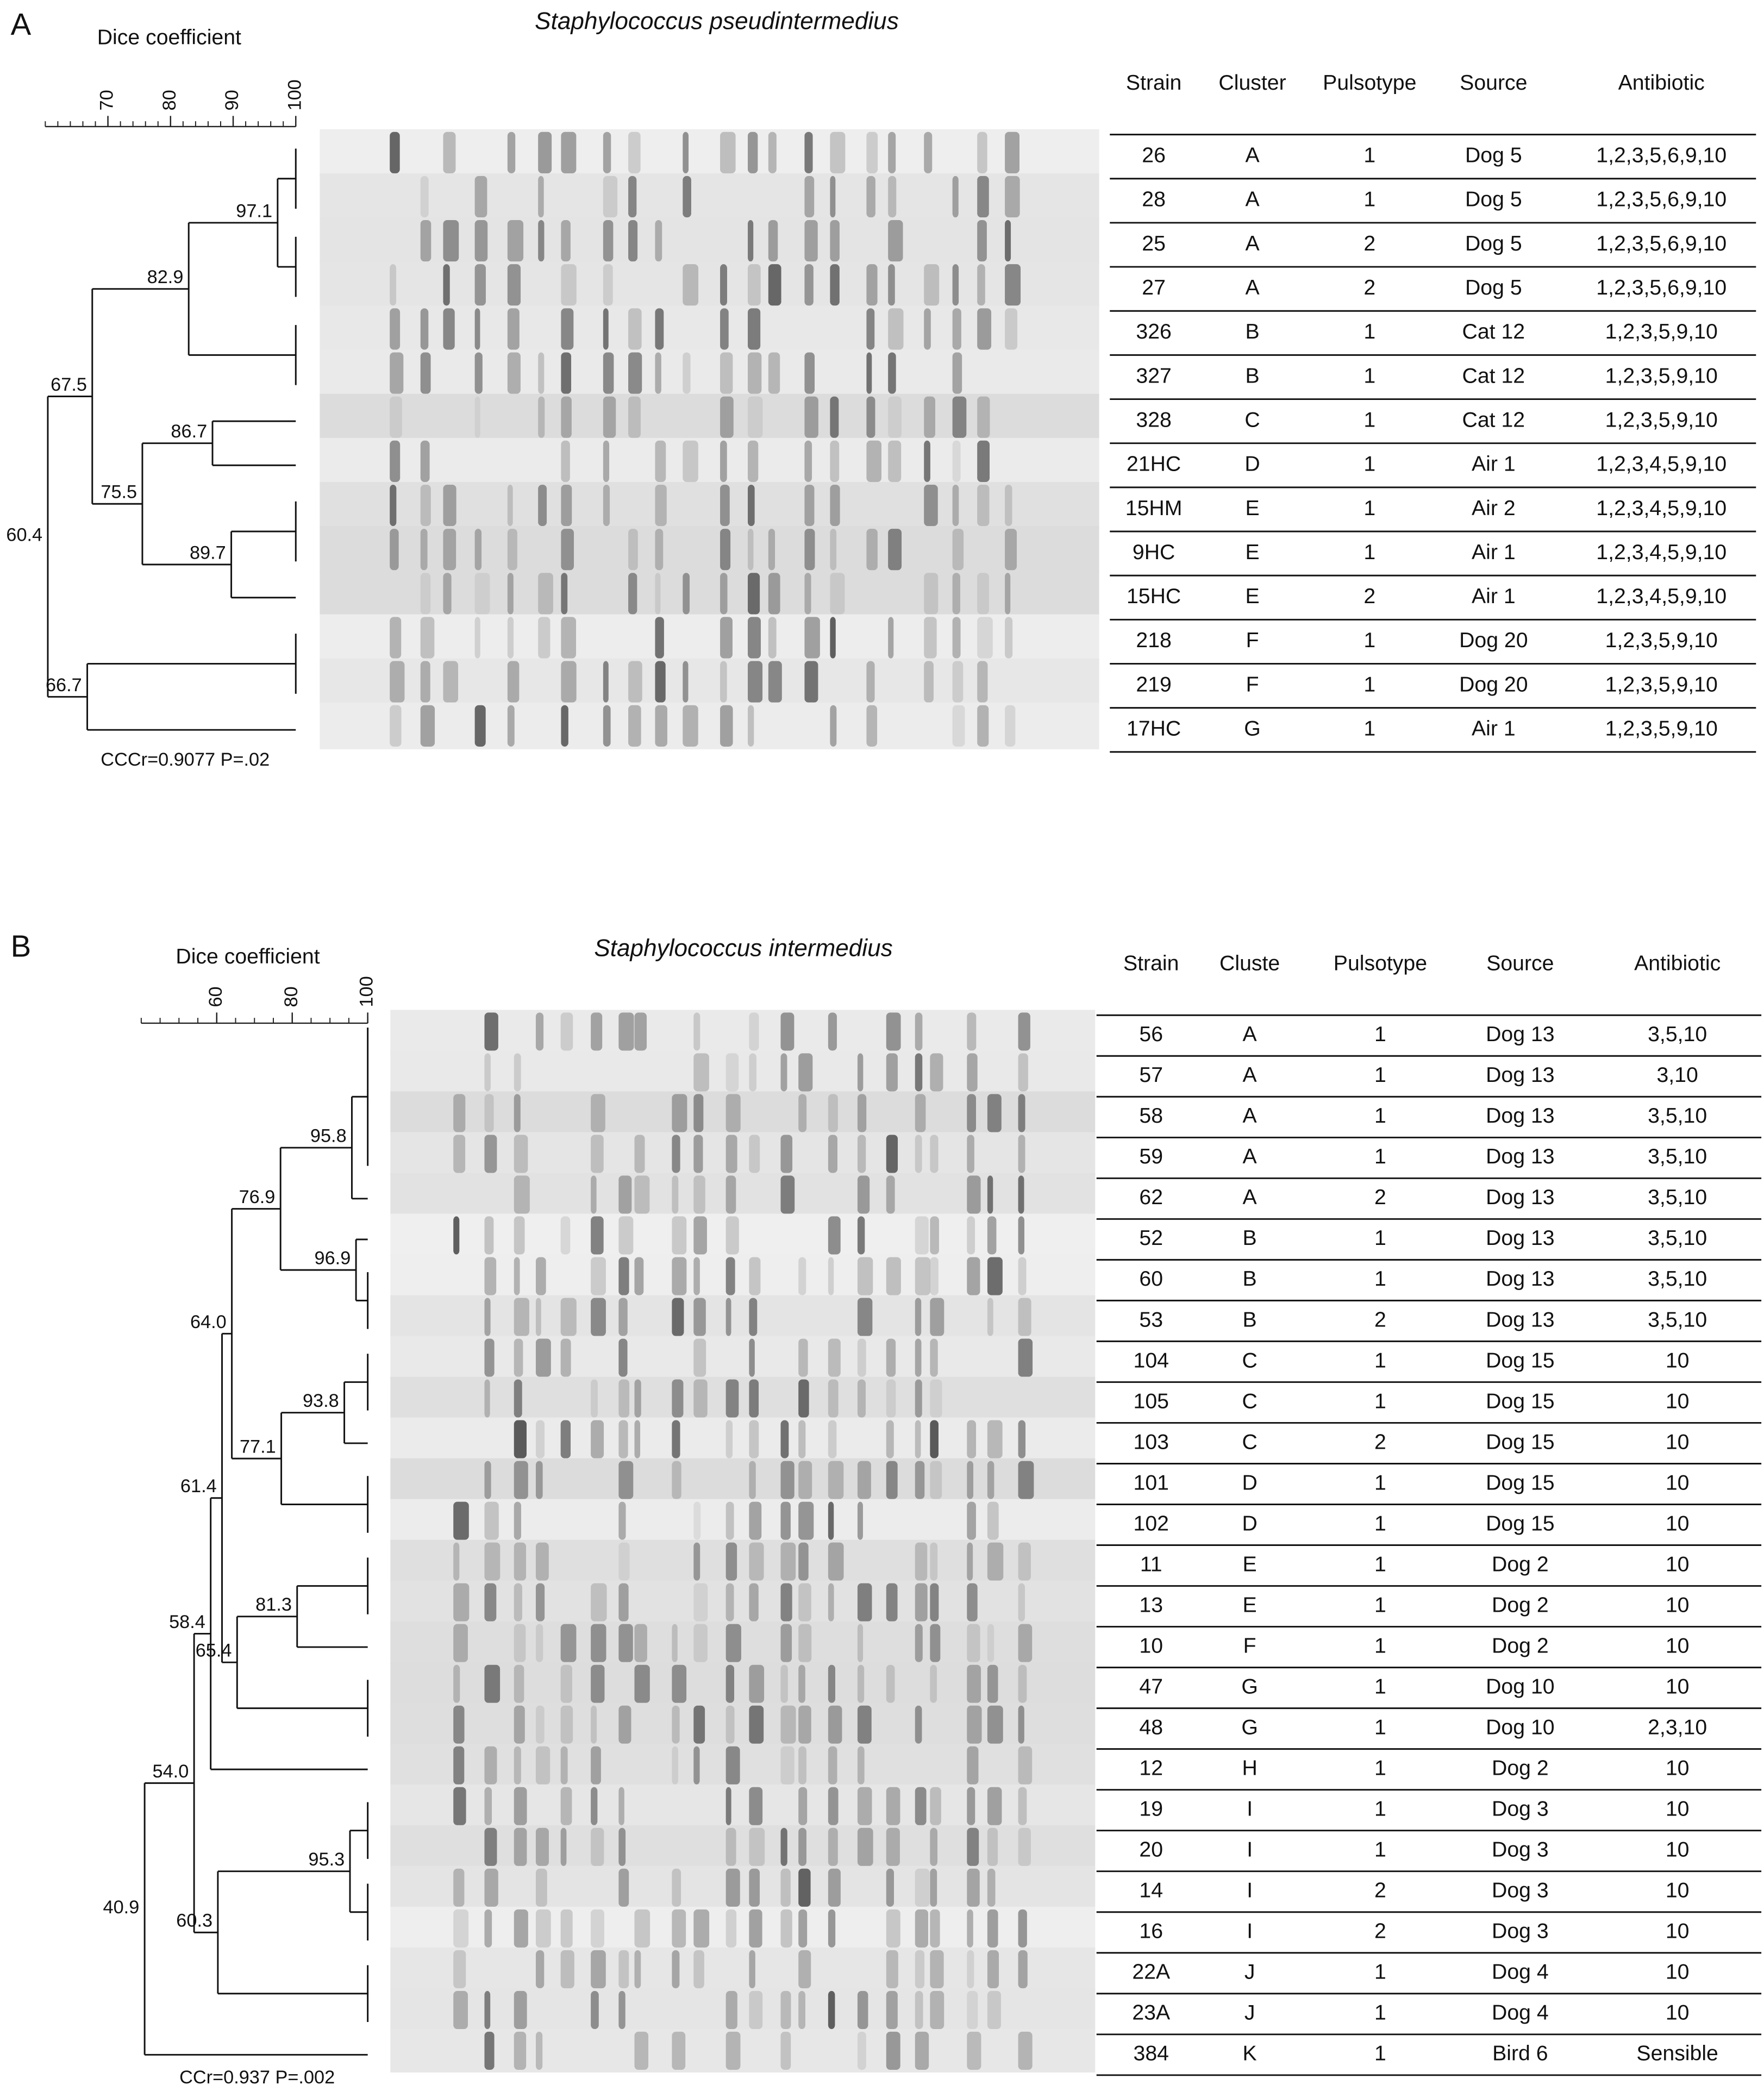  Describe the element at coordinates (1520, 1605) in the screenshot. I see `table-cell: Dog 2` at that location.